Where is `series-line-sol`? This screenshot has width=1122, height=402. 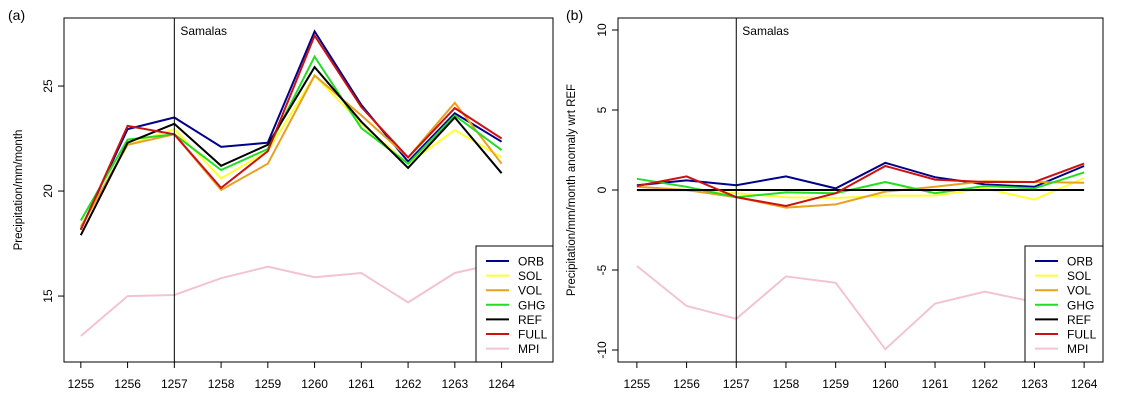 series-line-sol is located at coordinates (291, 151).